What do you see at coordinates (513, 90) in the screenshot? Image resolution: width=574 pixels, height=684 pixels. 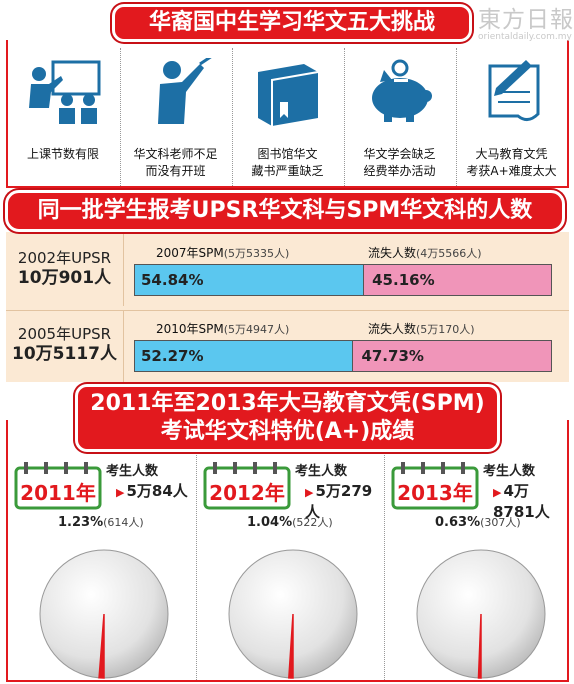 I see `pen-certificate-icon` at bounding box center [513, 90].